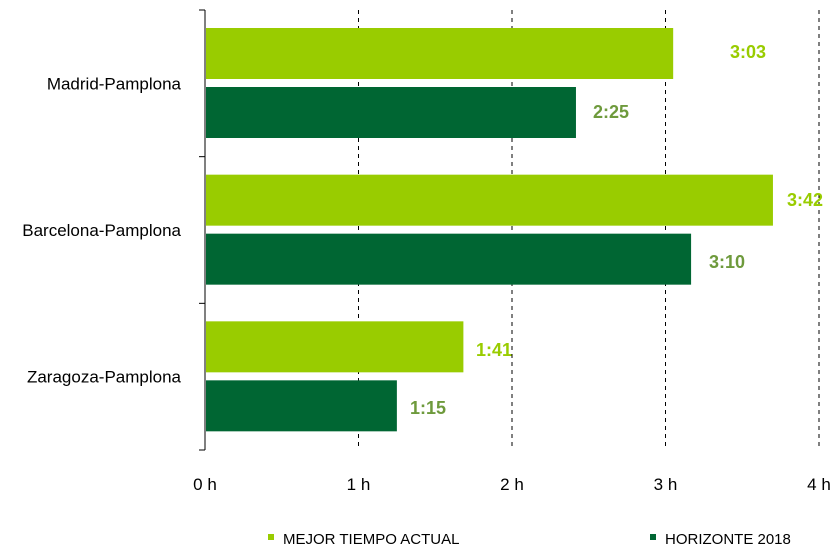 The height and width of the screenshot is (551, 839). What do you see at coordinates (819, 484) in the screenshot?
I see `x-tick-label: 4 h` at bounding box center [819, 484].